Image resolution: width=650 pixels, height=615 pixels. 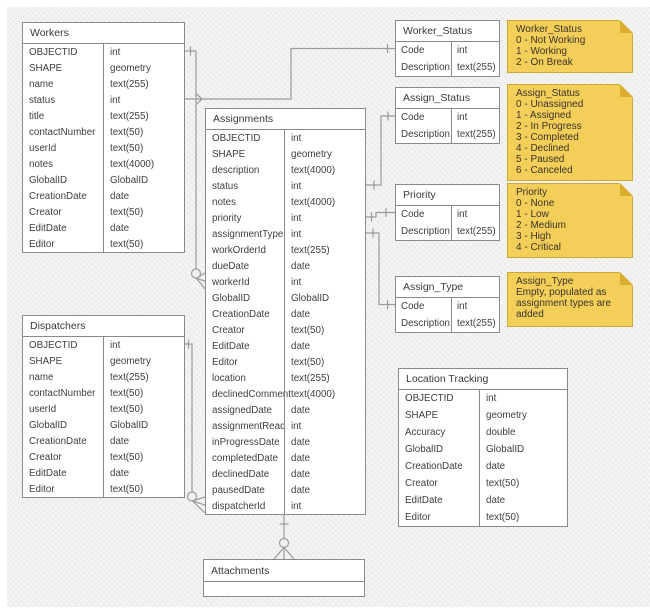 I want to click on table-title: Assign_Type, so click(x=447, y=287).